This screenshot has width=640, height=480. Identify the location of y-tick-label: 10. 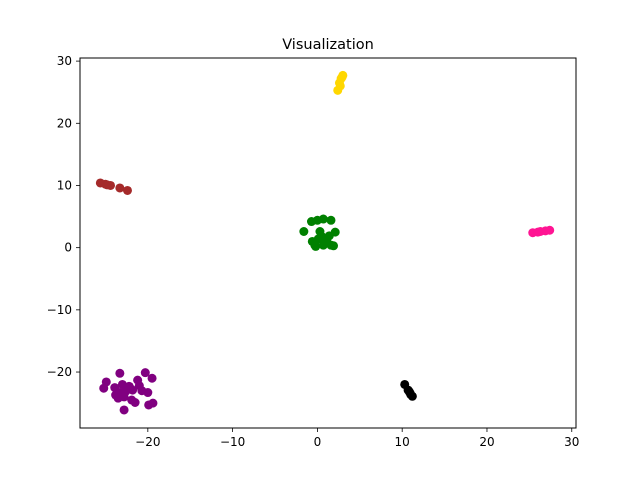
(64, 185).